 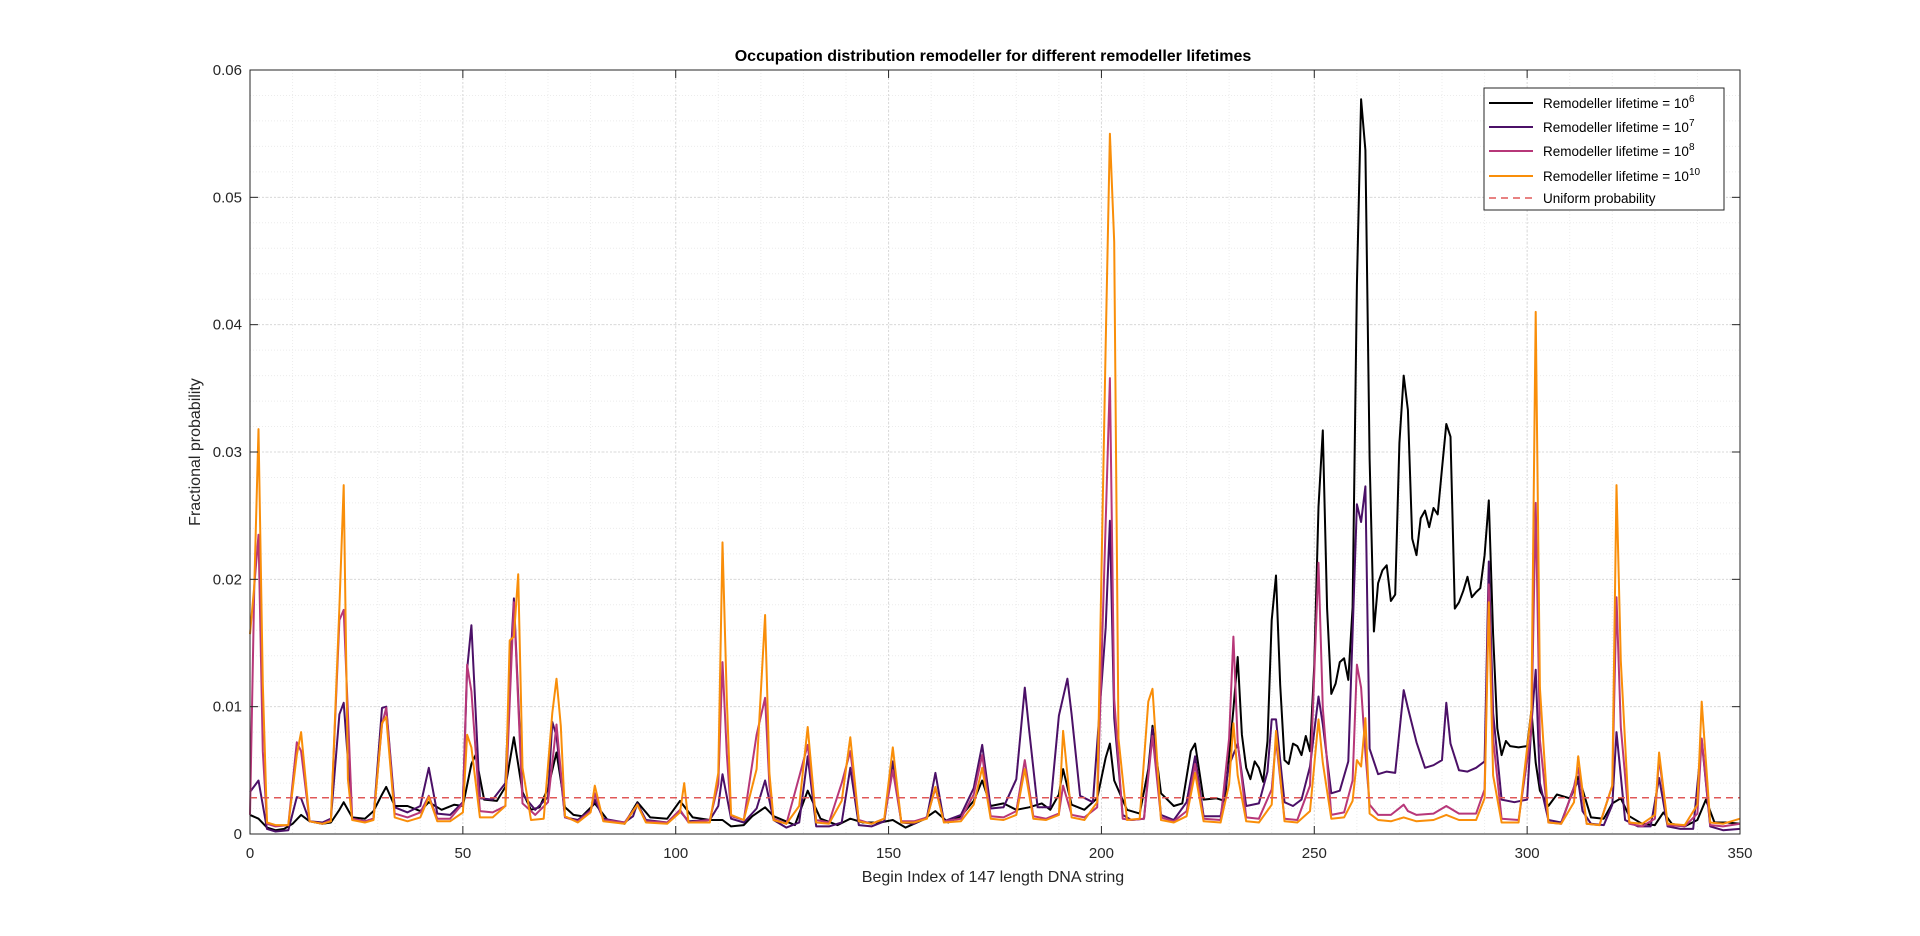 I want to click on legend-entry-1: Remodeller lifetime = 106, so click(x=1592, y=102).